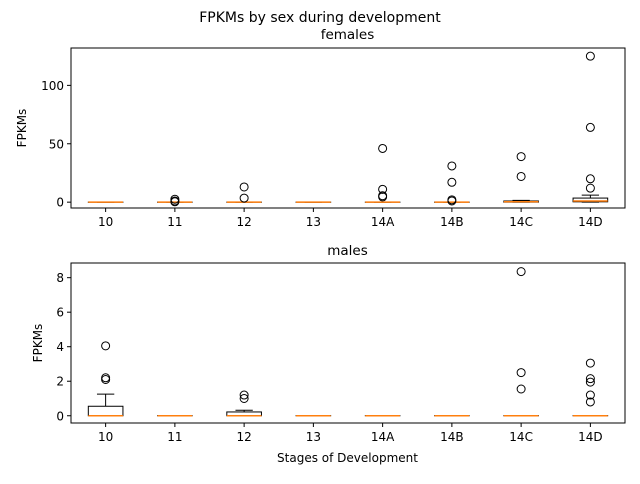 The image size is (640, 484). Describe the element at coordinates (56, 144) in the screenshot. I see `y-tick-label-females: 50` at that location.